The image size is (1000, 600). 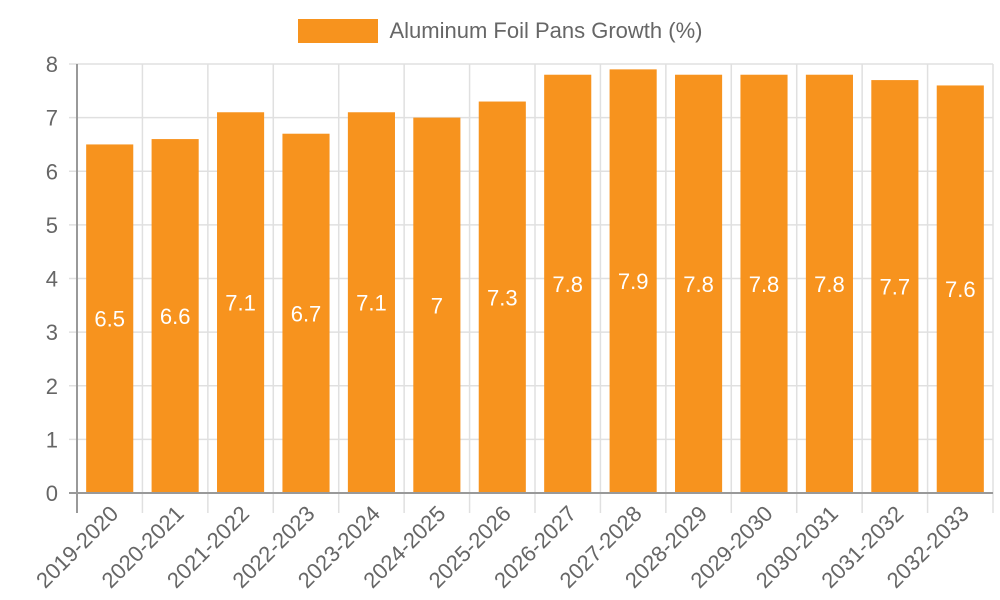 What do you see at coordinates (52, 386) in the screenshot?
I see `y-tick-label: 2` at bounding box center [52, 386].